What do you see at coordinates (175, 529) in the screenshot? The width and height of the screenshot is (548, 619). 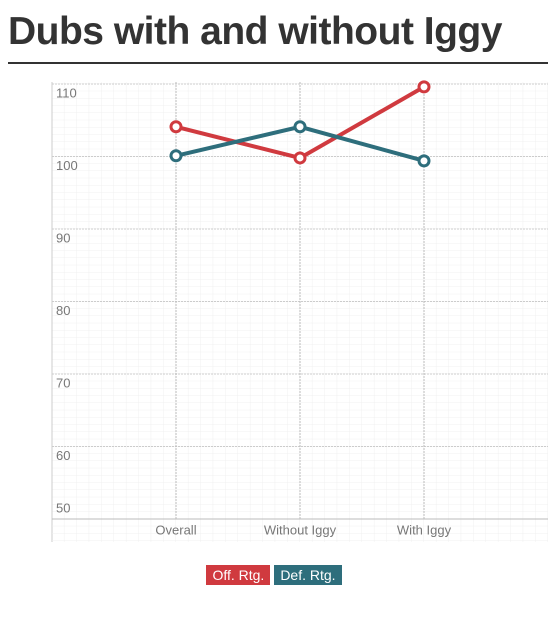 I see `x-tick-label: Overall` at bounding box center [175, 529].